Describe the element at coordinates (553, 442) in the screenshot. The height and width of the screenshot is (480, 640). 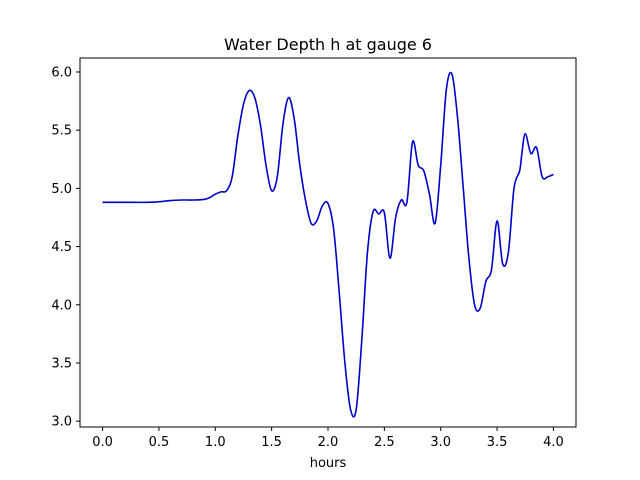
I see `x-tick-label: 4.0` at that location.